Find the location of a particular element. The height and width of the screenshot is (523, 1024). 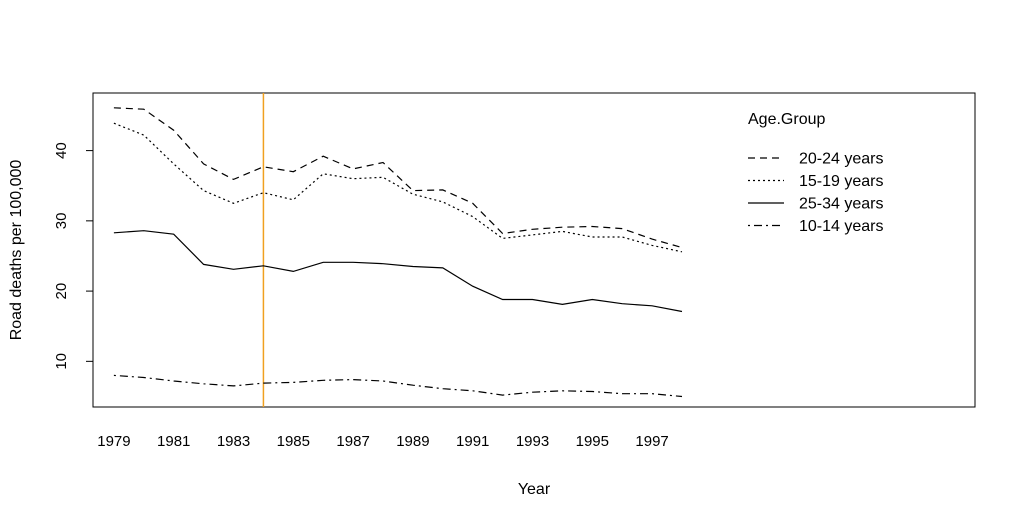

x-tick-label: 1983 is located at coordinates (233, 441).